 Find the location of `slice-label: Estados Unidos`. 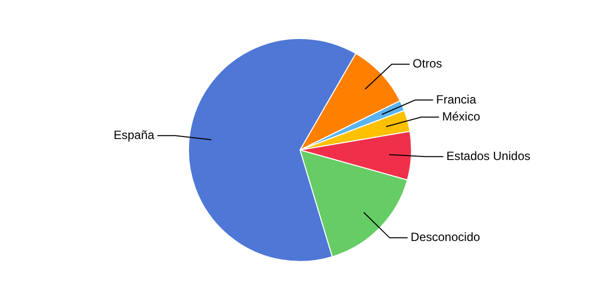

slice-label: Estados Unidos is located at coordinates (488, 155).